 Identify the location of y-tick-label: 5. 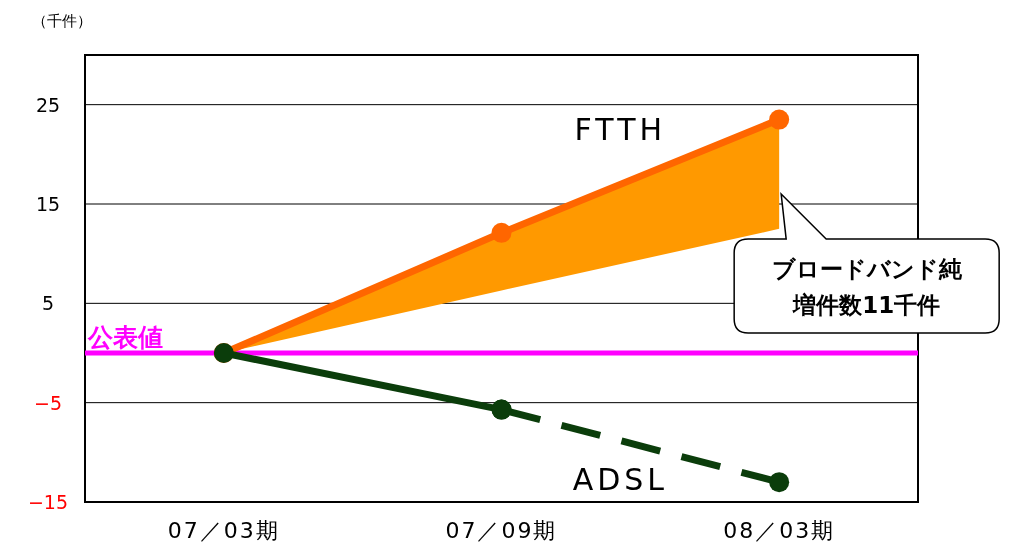
(48, 303).